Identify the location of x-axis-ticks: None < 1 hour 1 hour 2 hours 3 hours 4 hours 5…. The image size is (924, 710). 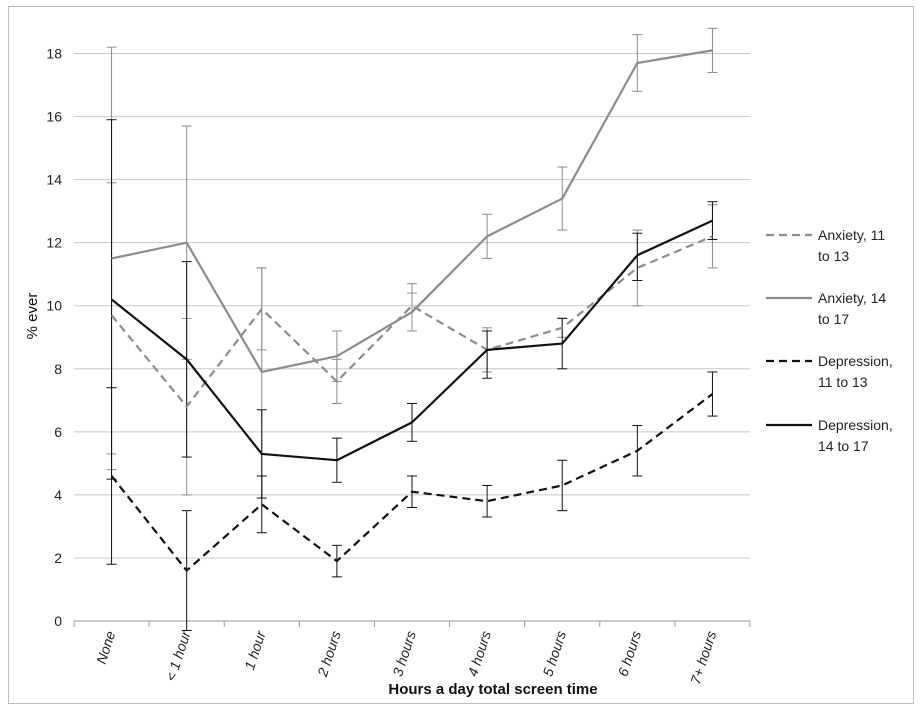
(412, 653).